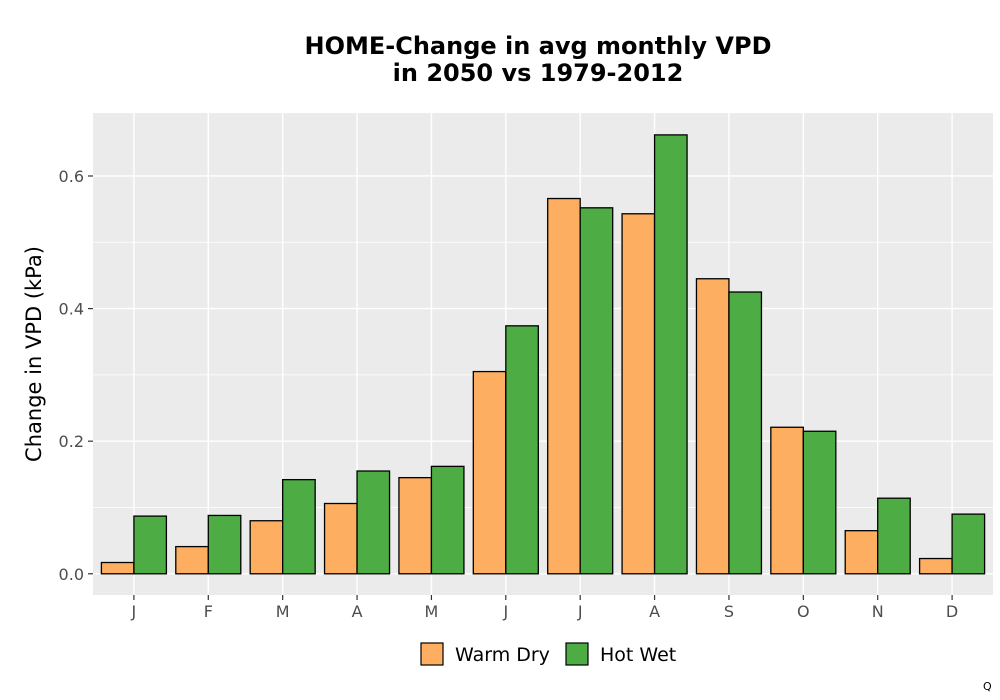  Describe the element at coordinates (34, 354) in the screenshot. I see `y-axis-title: Change in VPD (kPa)` at that location.